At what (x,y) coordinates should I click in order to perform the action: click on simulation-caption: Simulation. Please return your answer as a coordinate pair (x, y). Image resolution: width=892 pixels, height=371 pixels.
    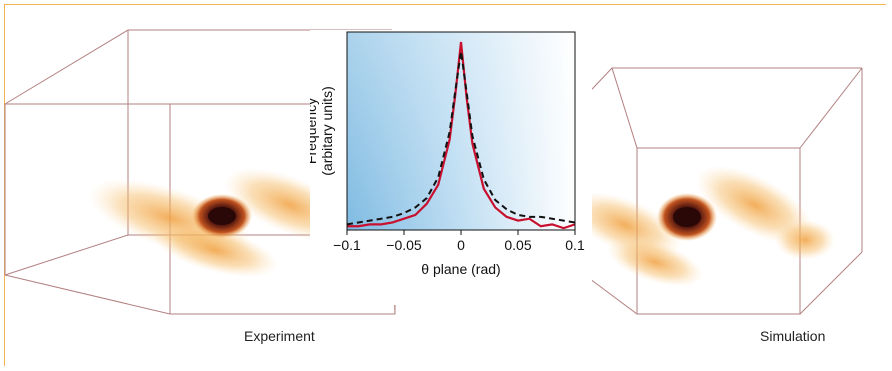
    Looking at the image, I should click on (792, 336).